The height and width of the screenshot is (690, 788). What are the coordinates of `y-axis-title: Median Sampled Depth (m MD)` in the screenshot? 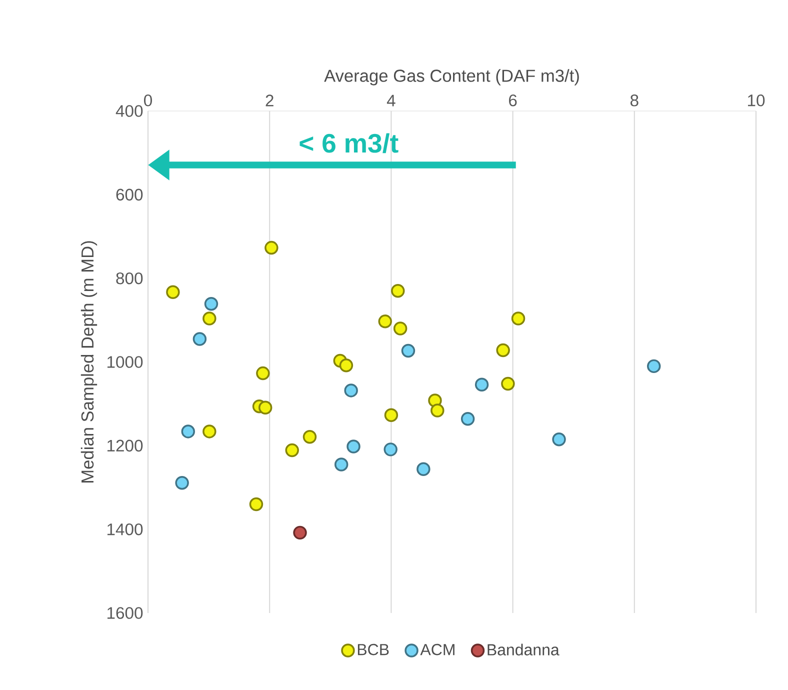 It's located at (89, 361).